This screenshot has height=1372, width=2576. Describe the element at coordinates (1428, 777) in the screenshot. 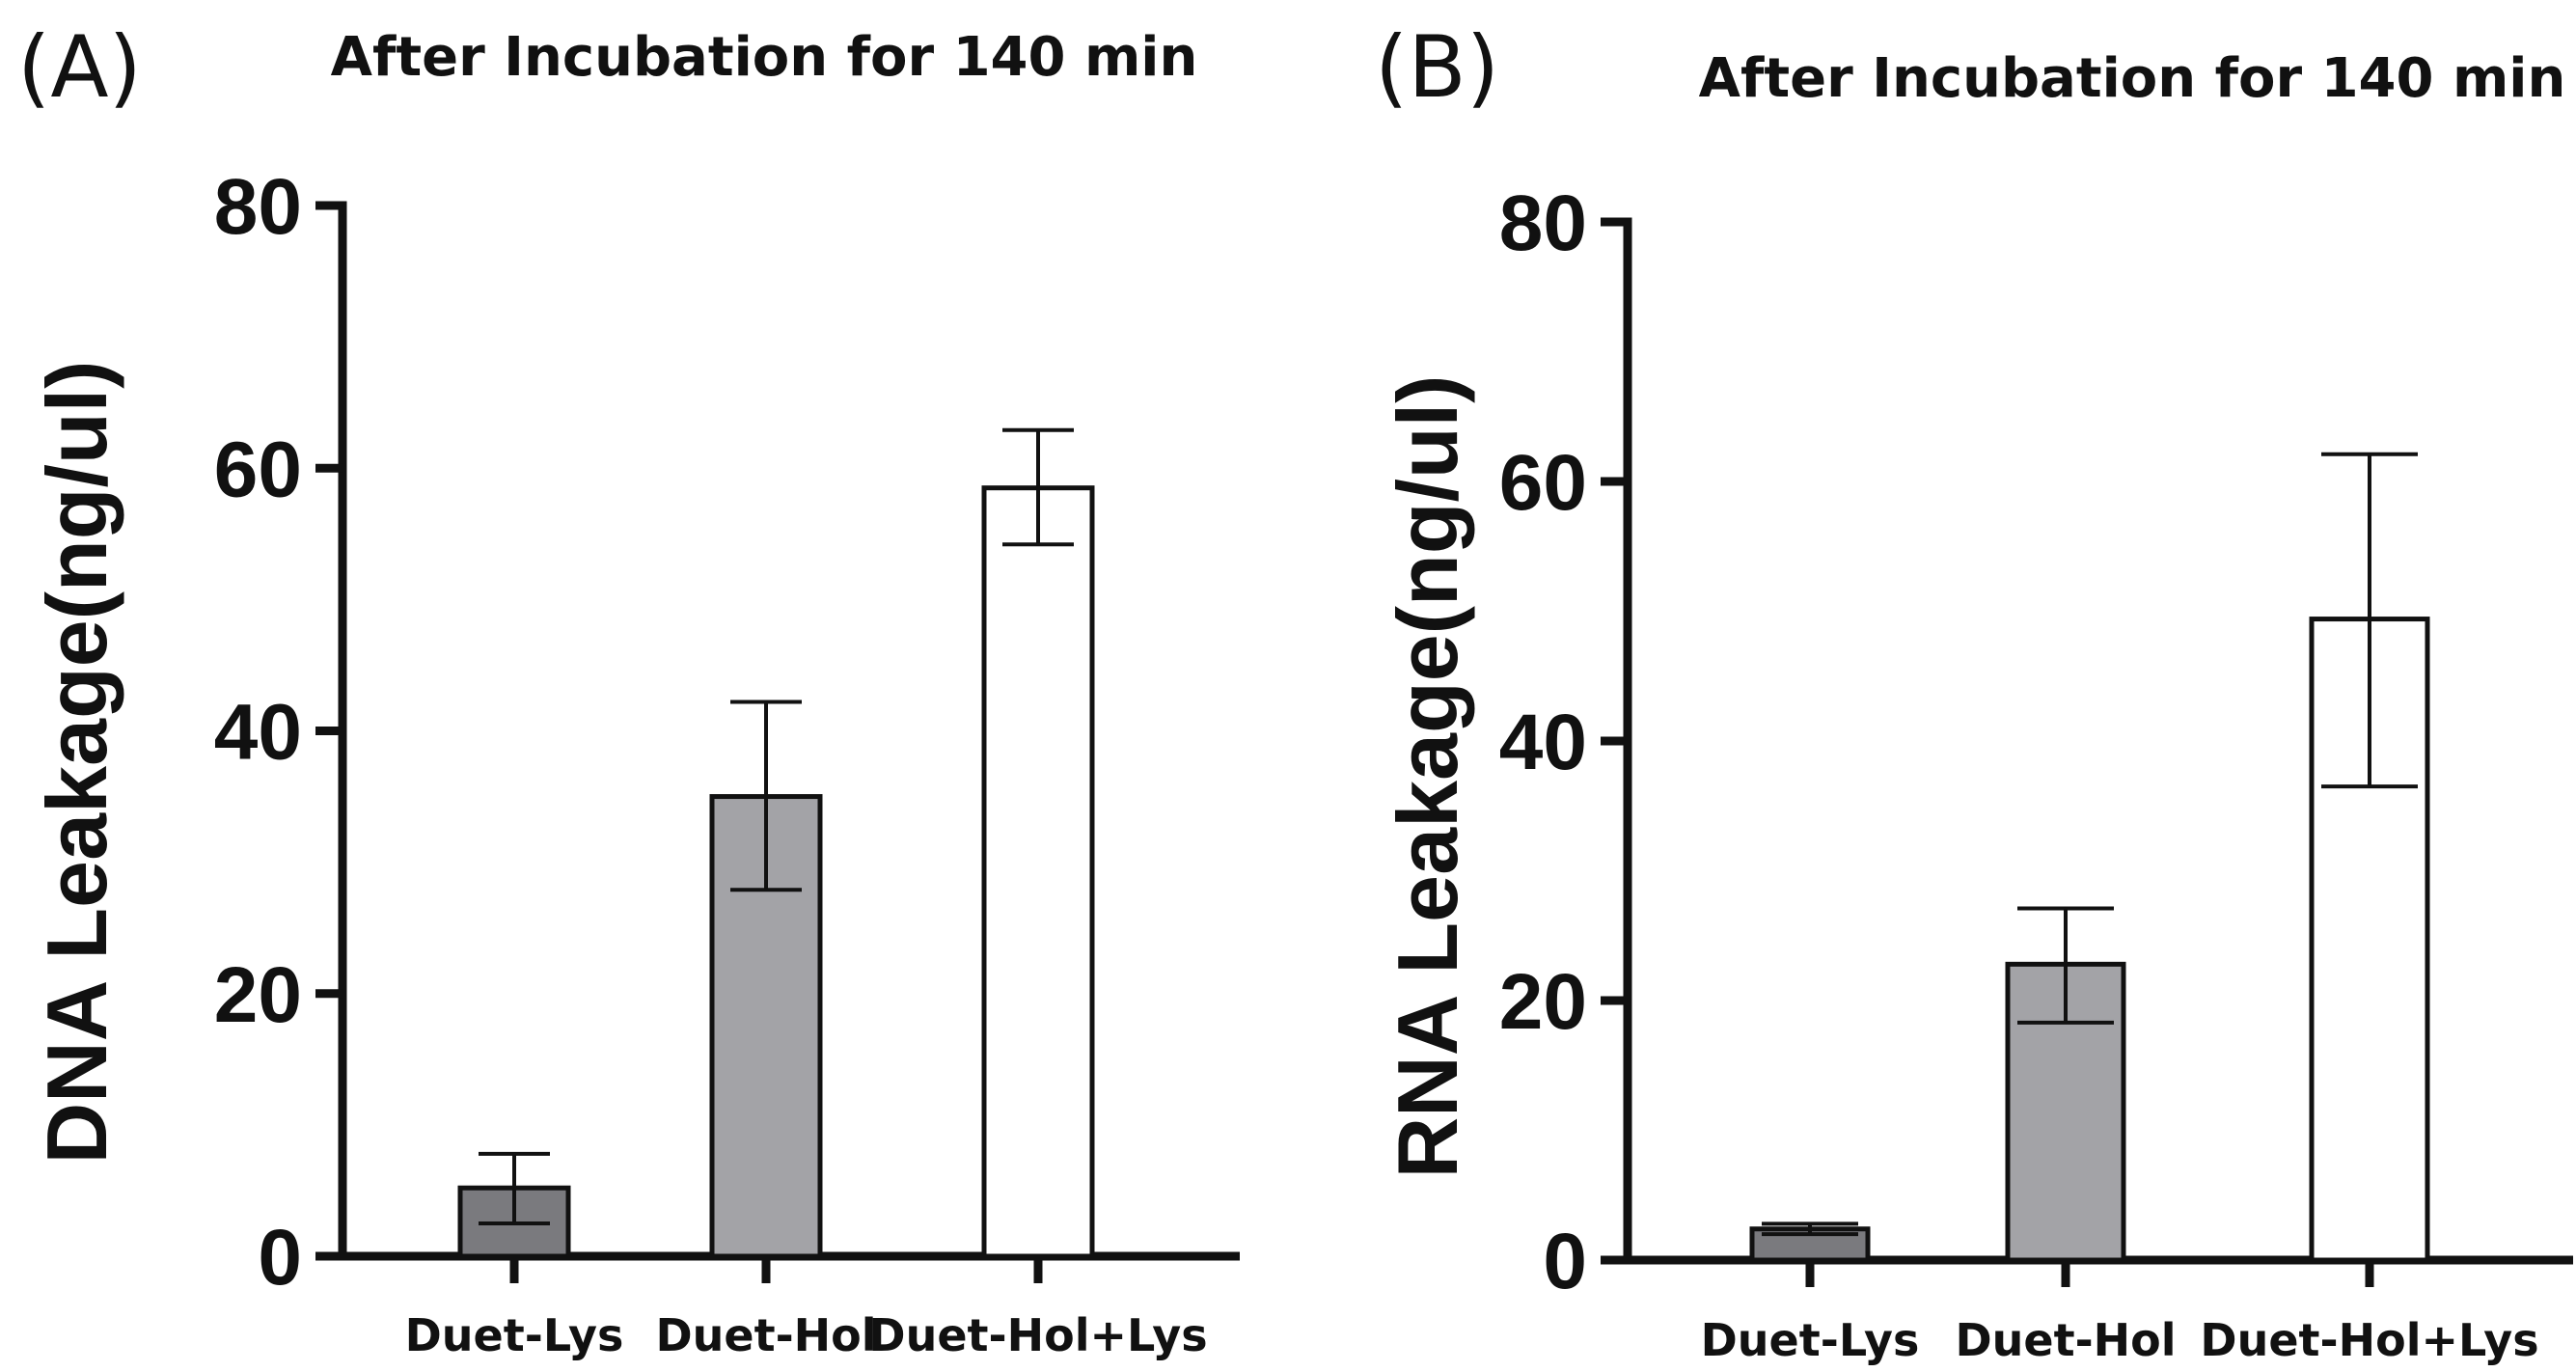

I see `panel-b-y-axis-label: RNA Leakage(ng/ul)` at that location.